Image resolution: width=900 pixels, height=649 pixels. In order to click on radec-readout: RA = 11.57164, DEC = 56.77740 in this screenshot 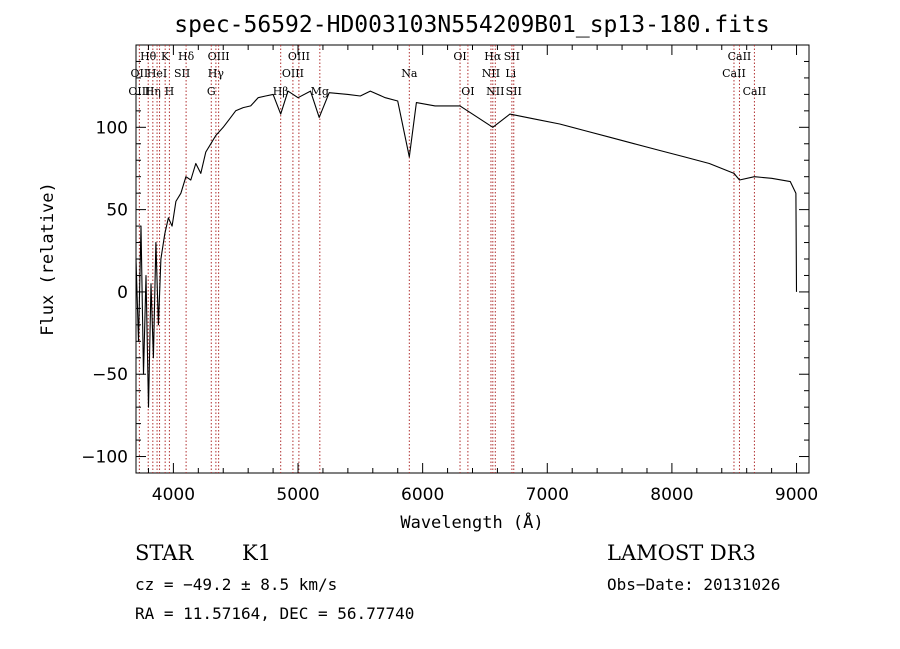, I will do `click(274, 613)`.